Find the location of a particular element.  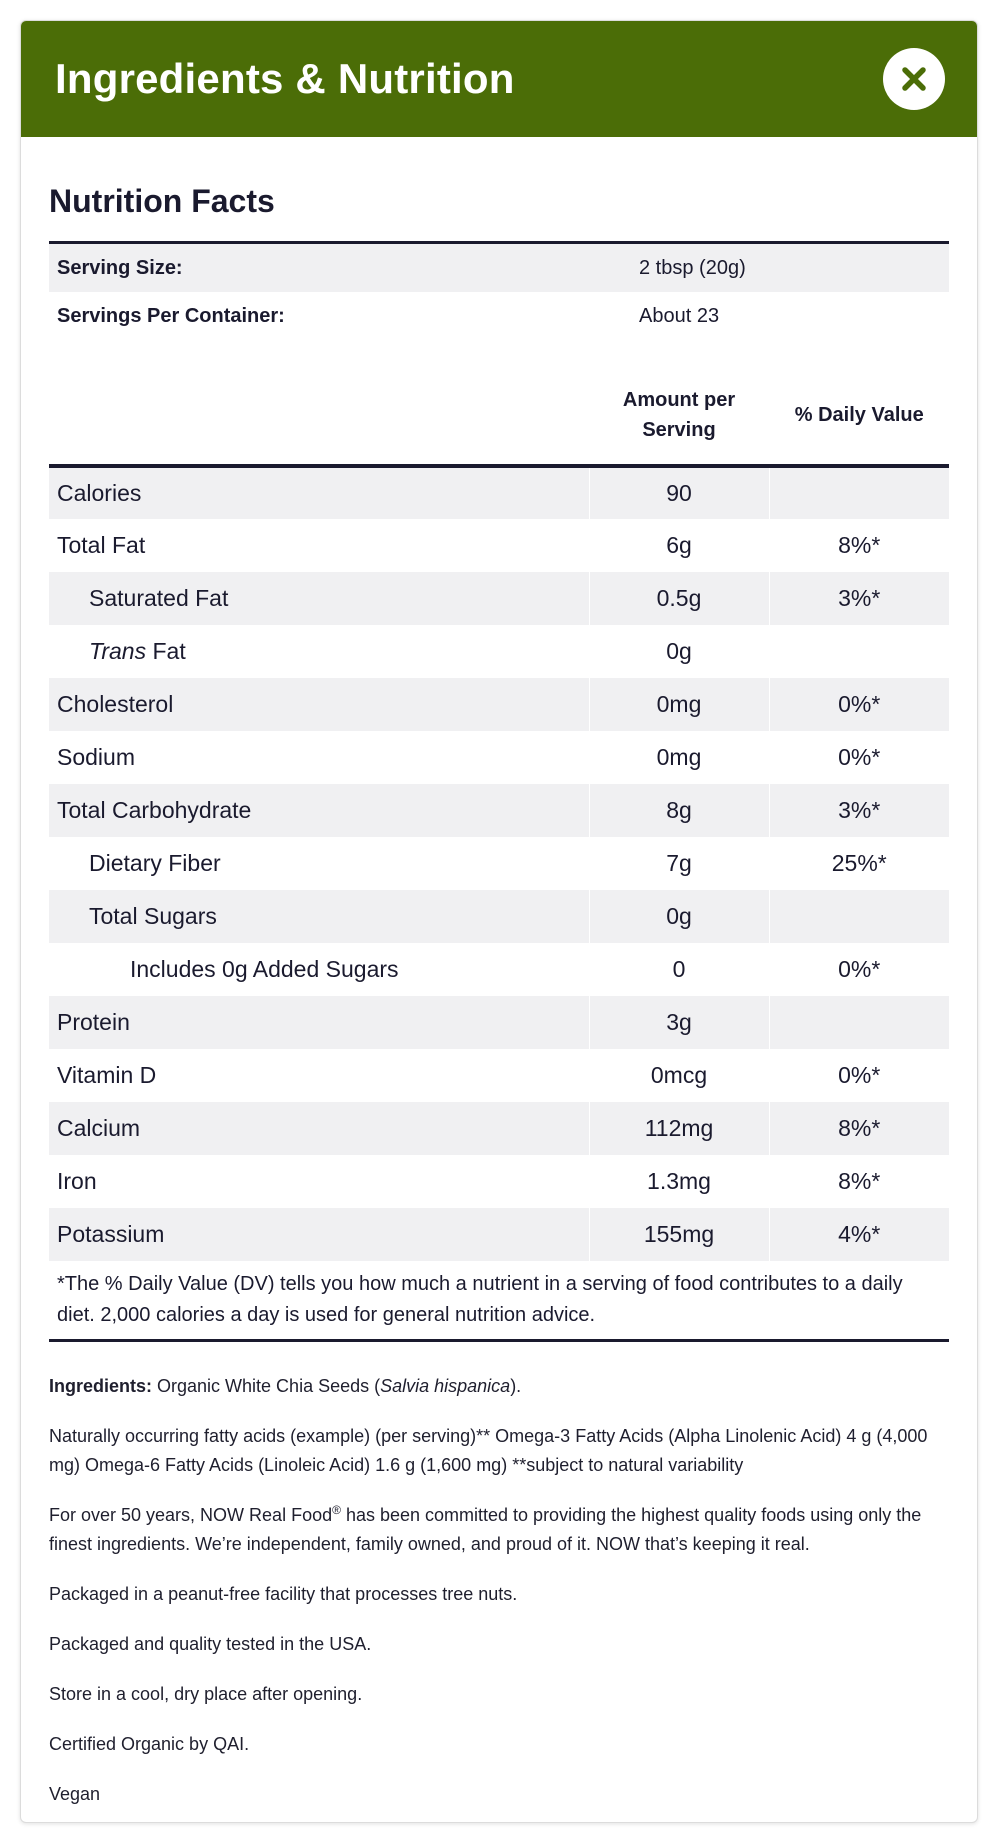

servings-per-container-row: Servings Per Container: About 23 is located at coordinates (499, 316).